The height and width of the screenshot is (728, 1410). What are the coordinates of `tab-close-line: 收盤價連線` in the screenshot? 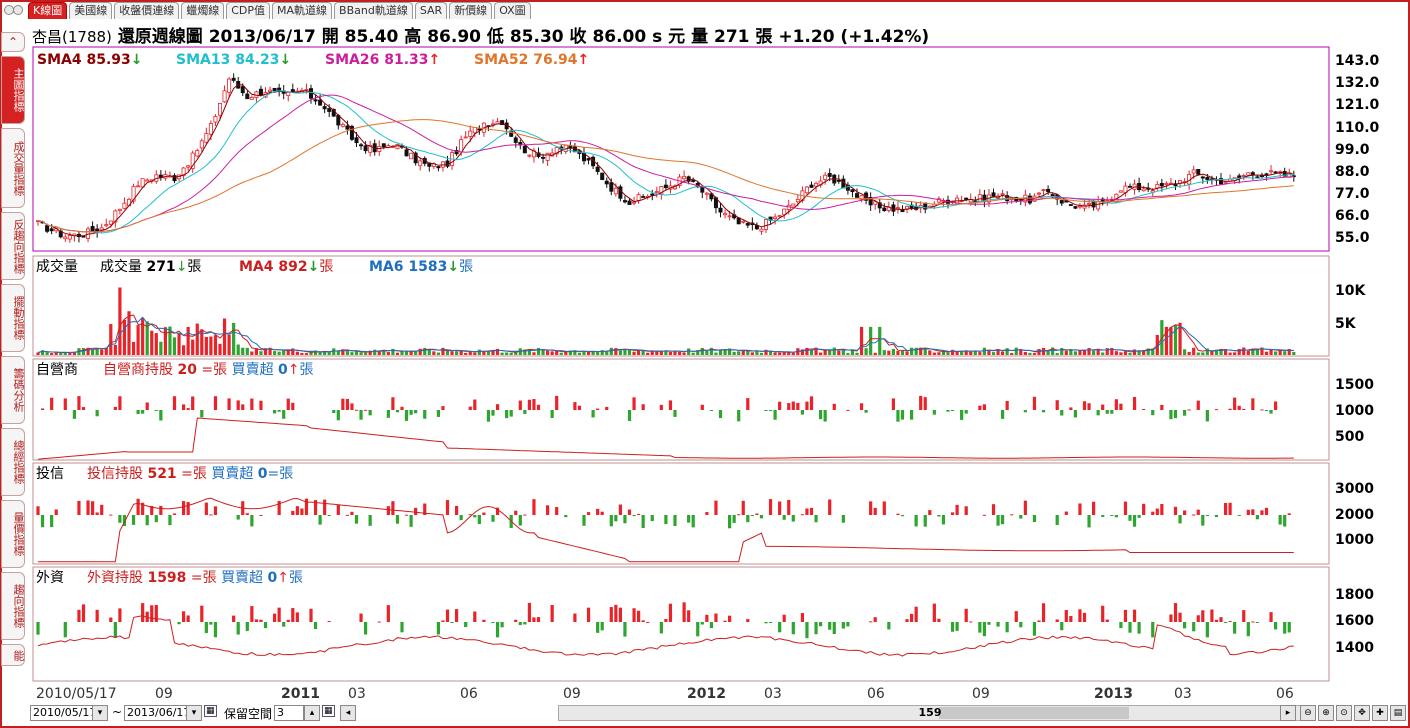 It's located at (147, 10).